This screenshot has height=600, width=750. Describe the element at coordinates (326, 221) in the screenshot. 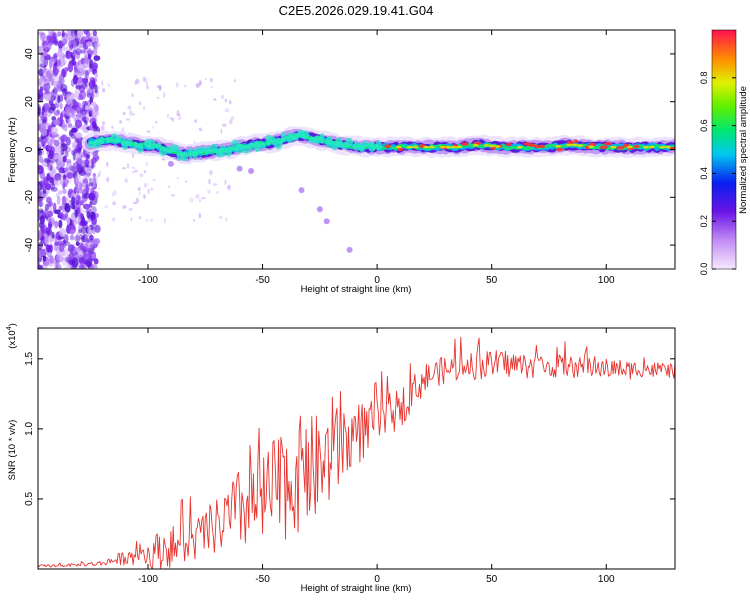

I see `side-lobe` at that location.